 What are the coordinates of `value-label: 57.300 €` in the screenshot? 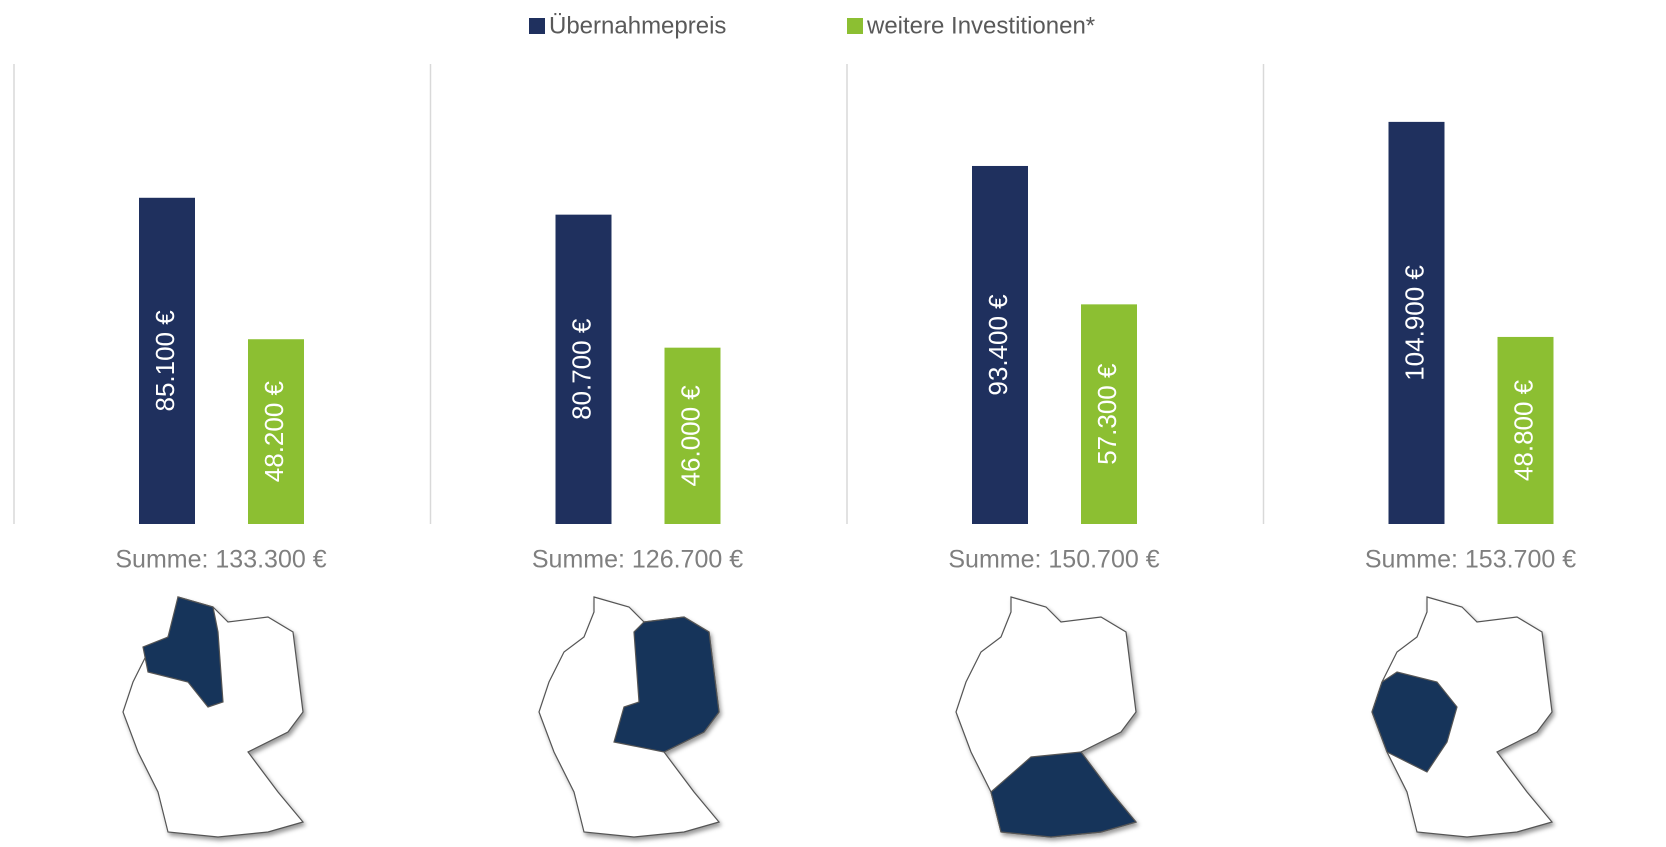 It's located at (1107, 414).